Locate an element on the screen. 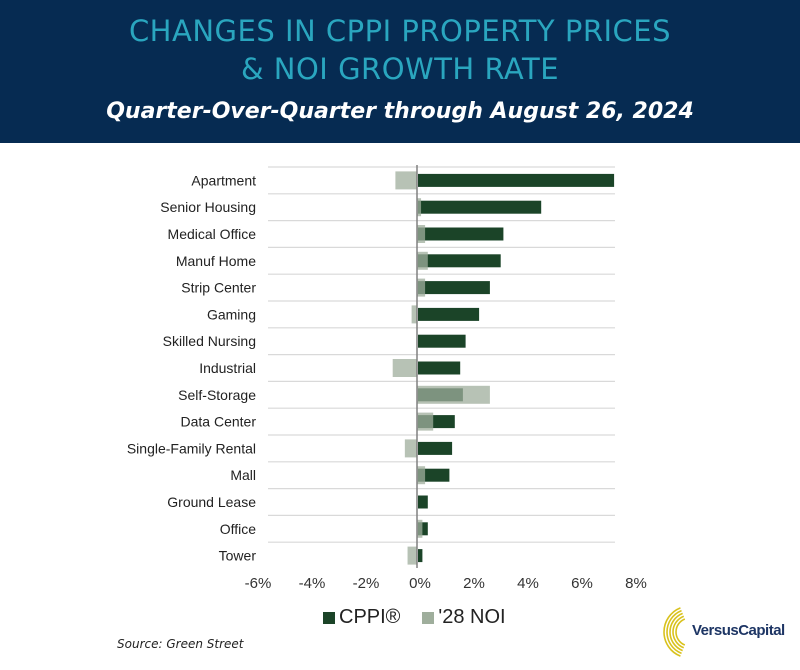 Image resolution: width=800 pixels, height=670 pixels. noi-bars is located at coordinates (441, 368).